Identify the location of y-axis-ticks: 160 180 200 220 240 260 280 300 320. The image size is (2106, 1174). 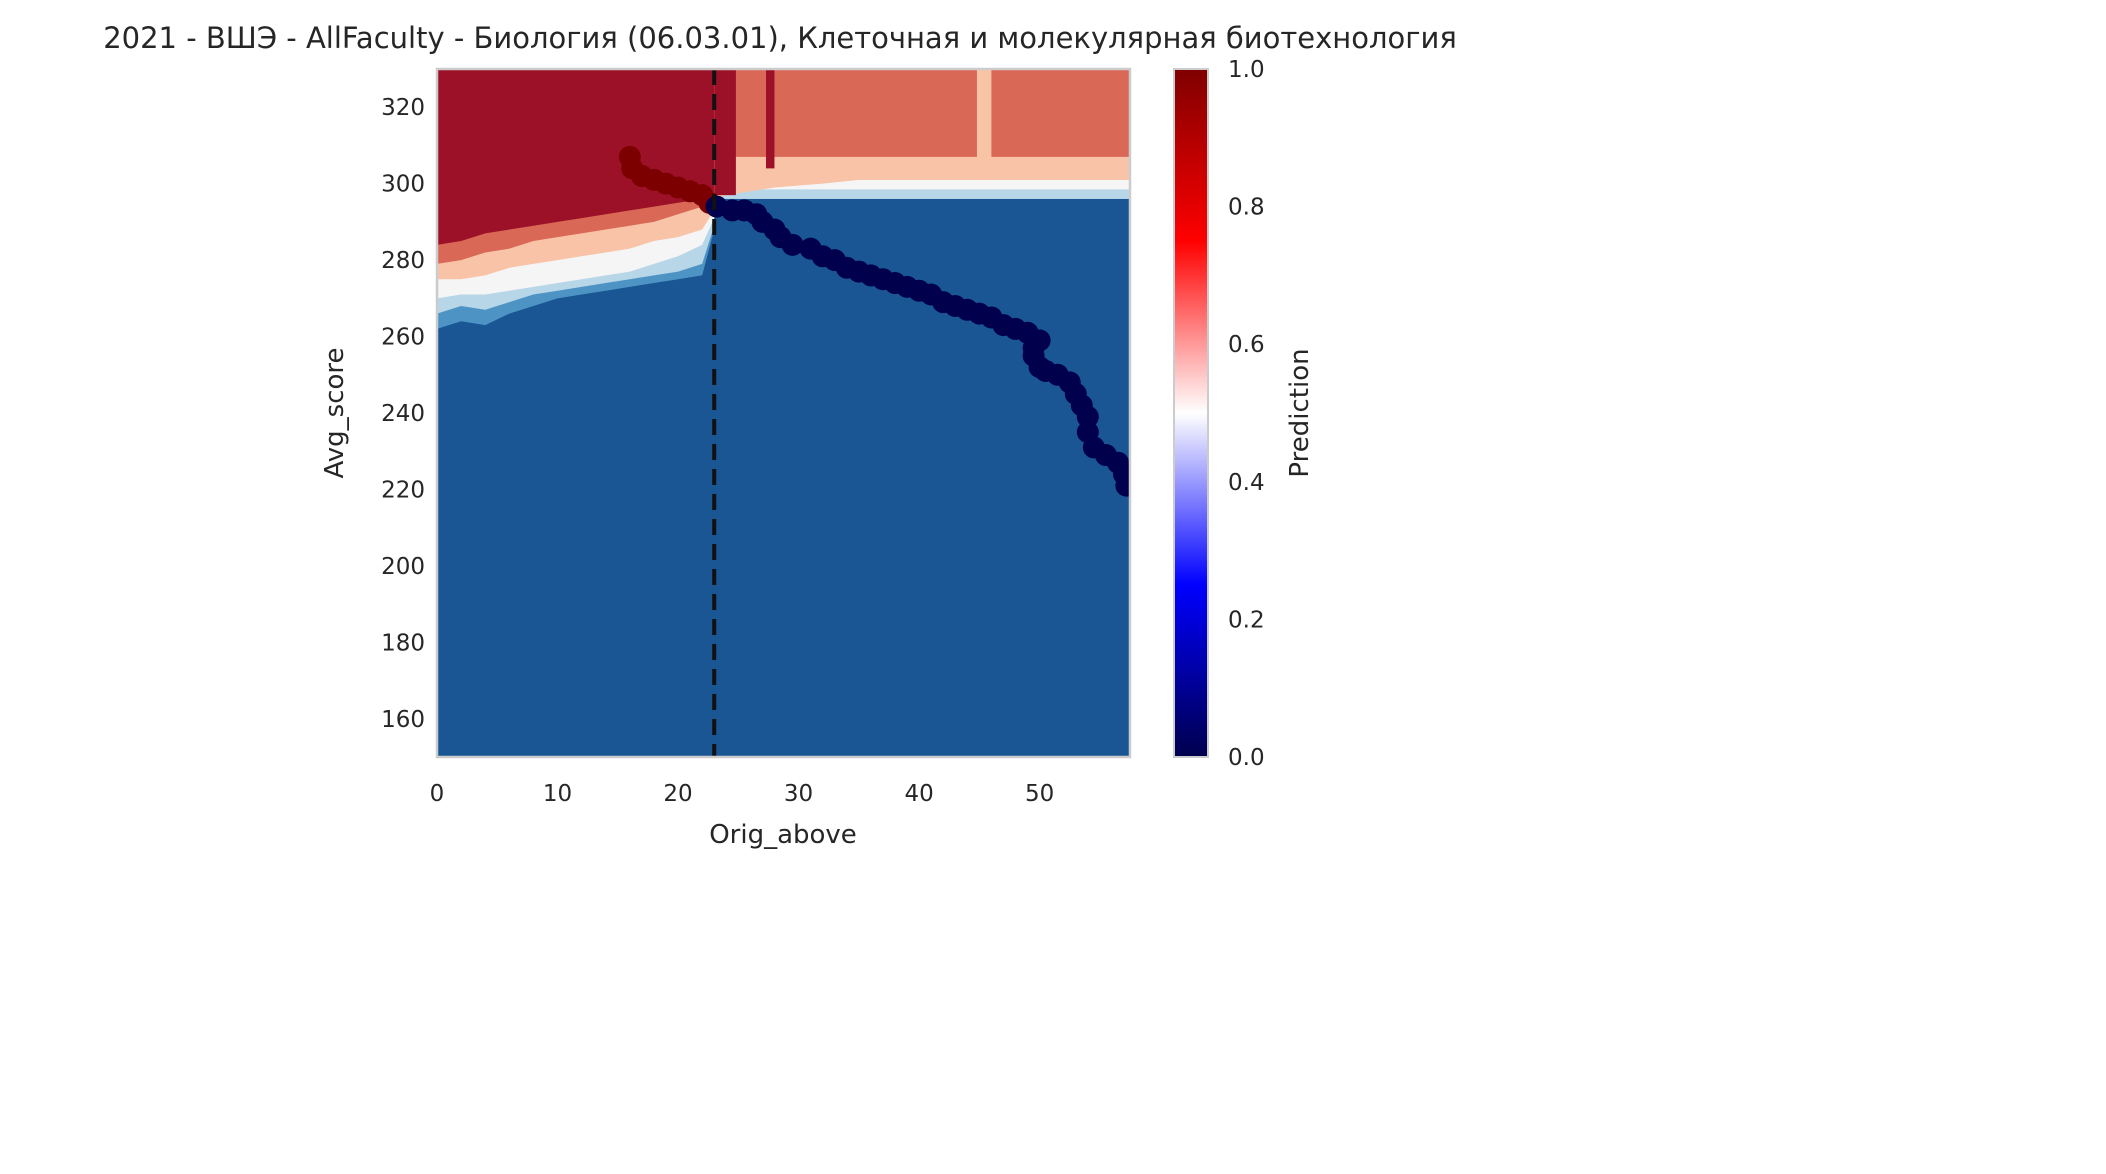
(403, 414).